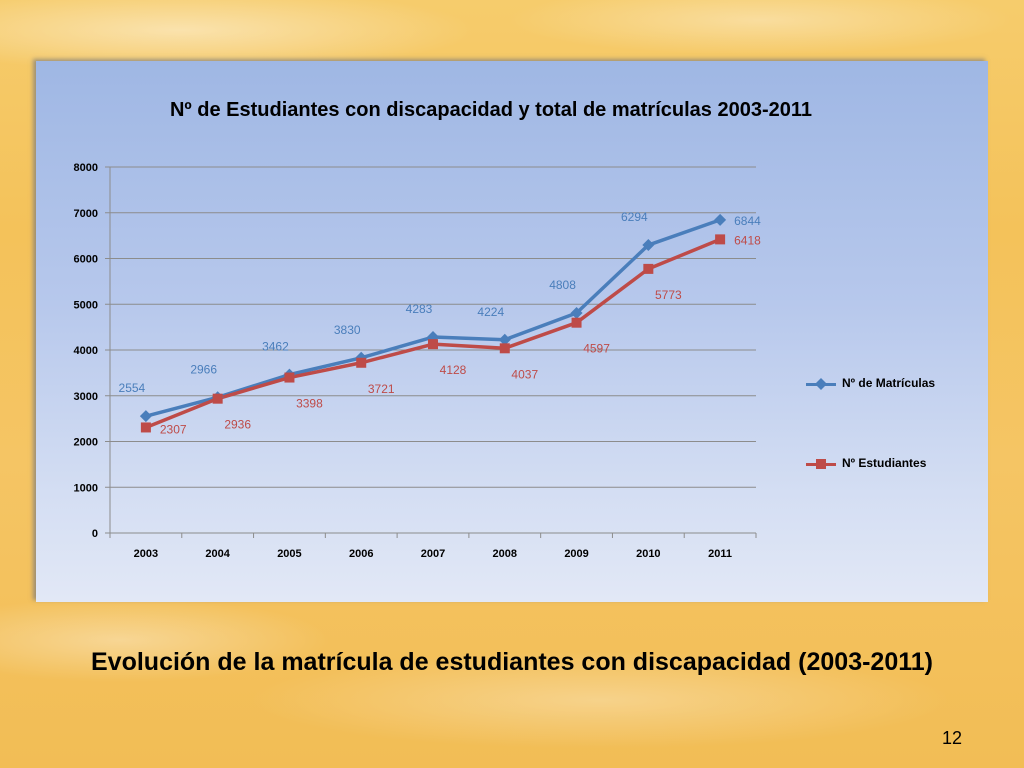 The width and height of the screenshot is (1024, 768). What do you see at coordinates (747, 240) in the screenshot?
I see `data-label-1-2011: 6418` at bounding box center [747, 240].